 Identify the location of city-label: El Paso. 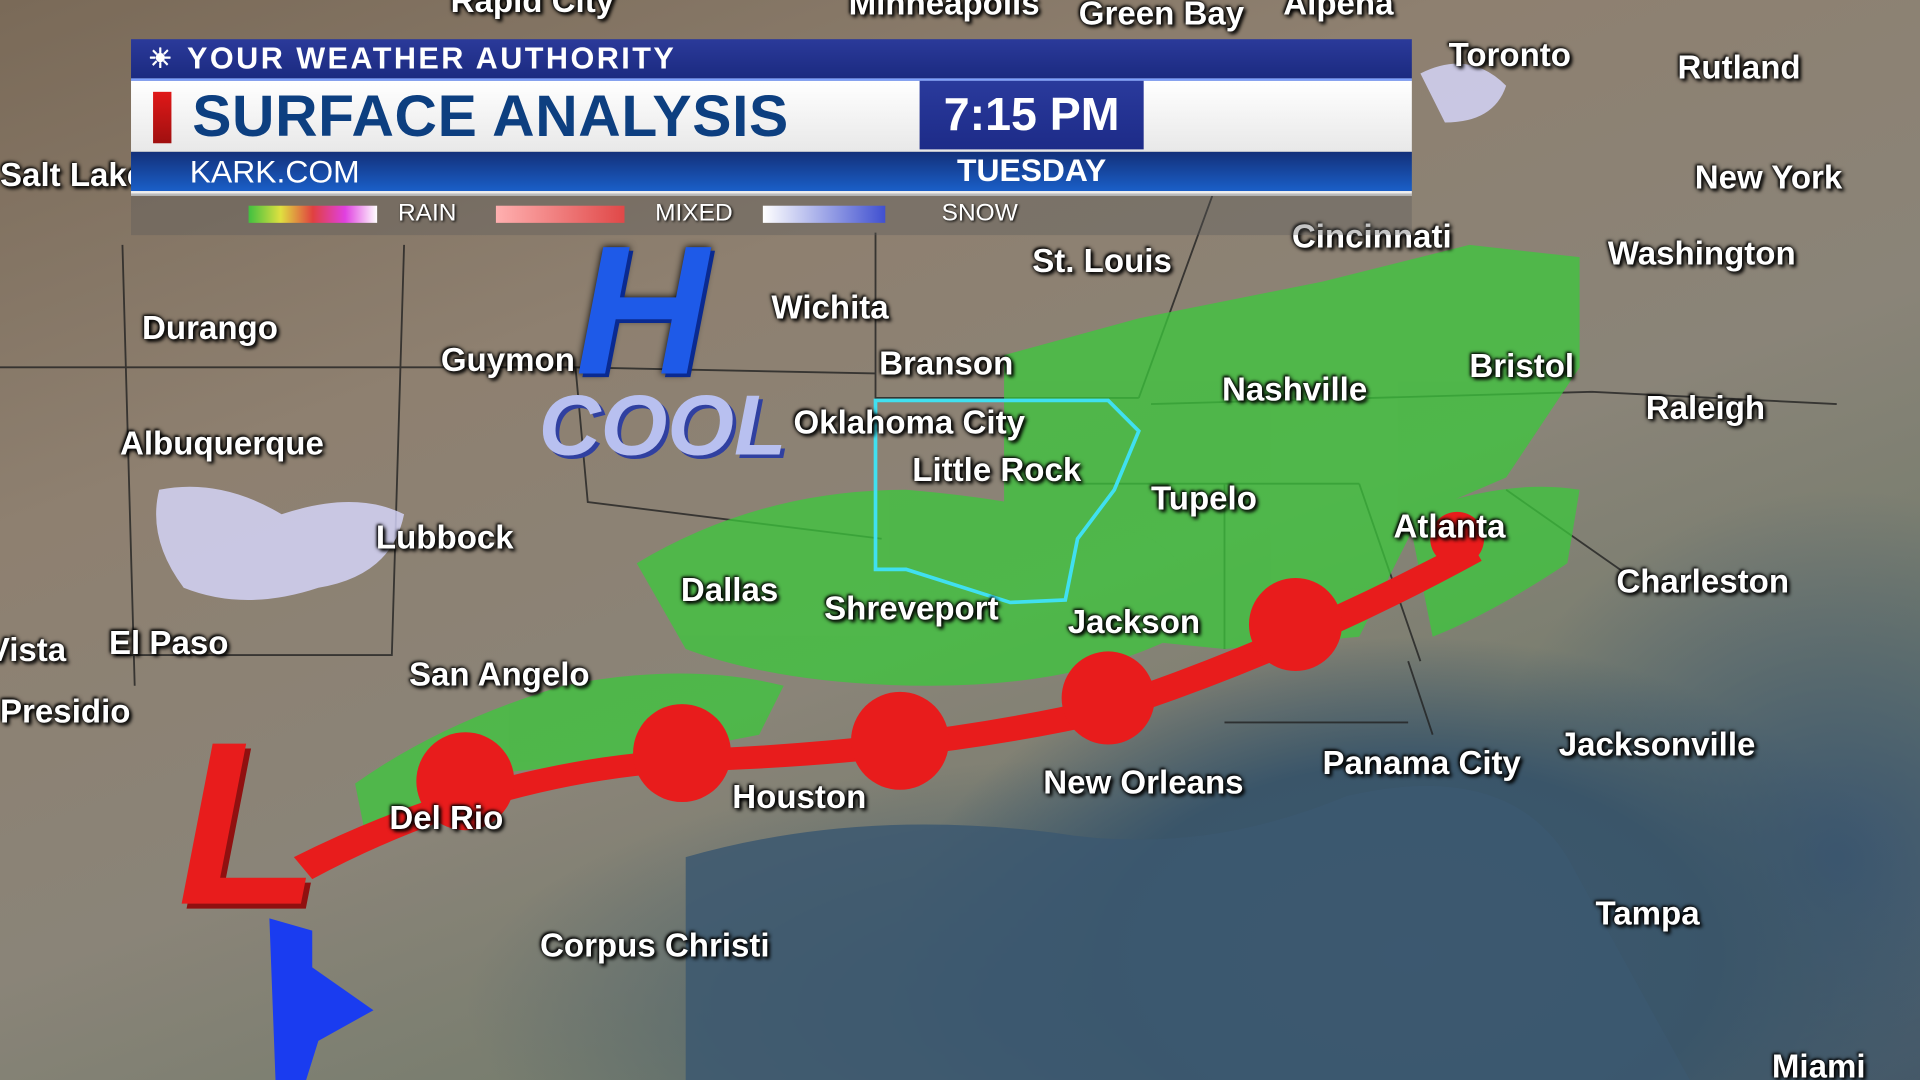
(168, 643).